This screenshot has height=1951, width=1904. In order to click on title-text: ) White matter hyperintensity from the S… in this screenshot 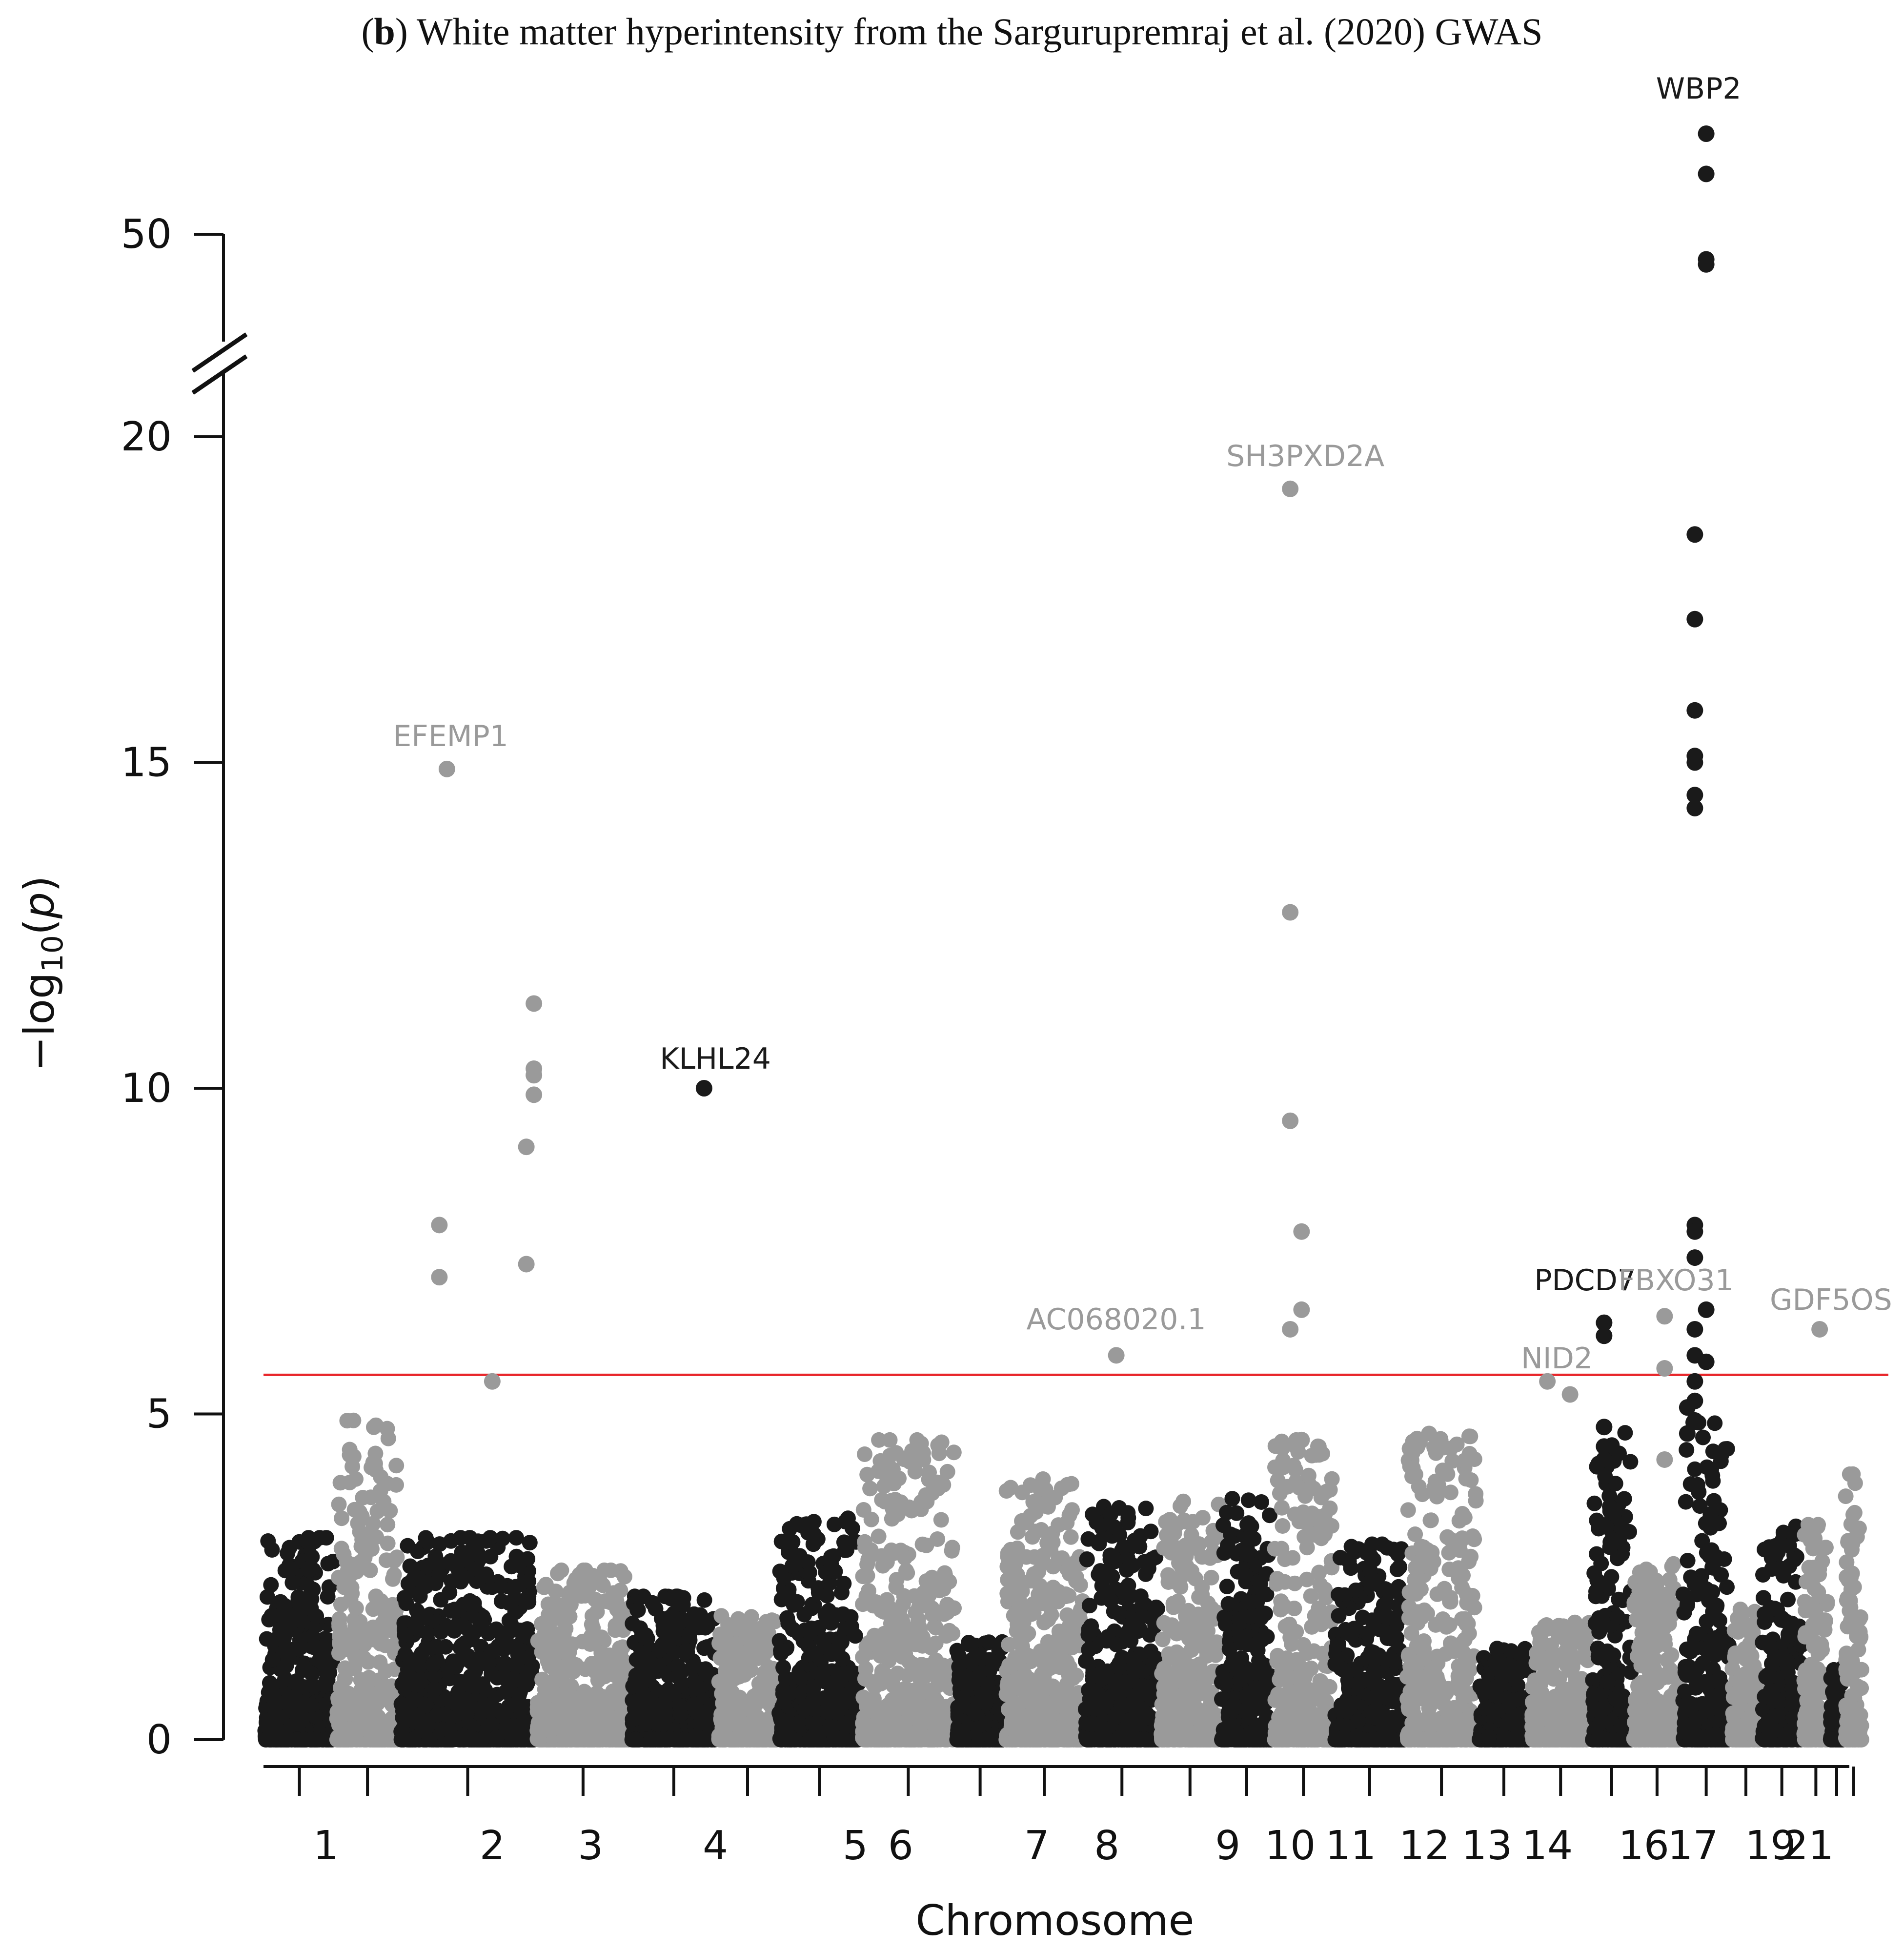, I will do `click(969, 31)`.